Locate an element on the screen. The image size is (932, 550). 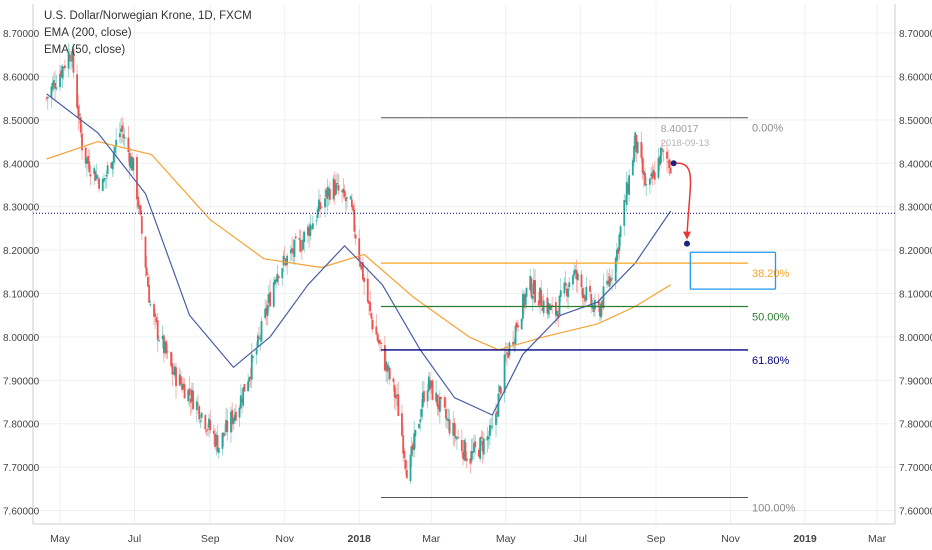
x-tick-label: Jul is located at coordinates (134, 539).